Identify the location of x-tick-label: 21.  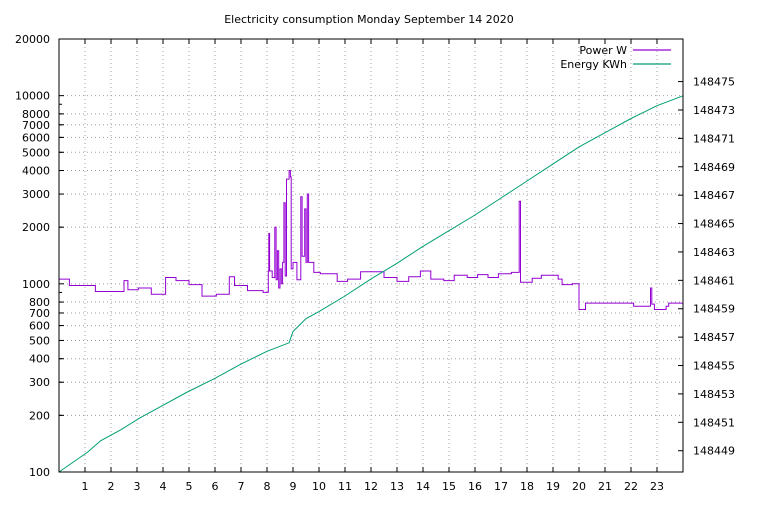
(605, 486).